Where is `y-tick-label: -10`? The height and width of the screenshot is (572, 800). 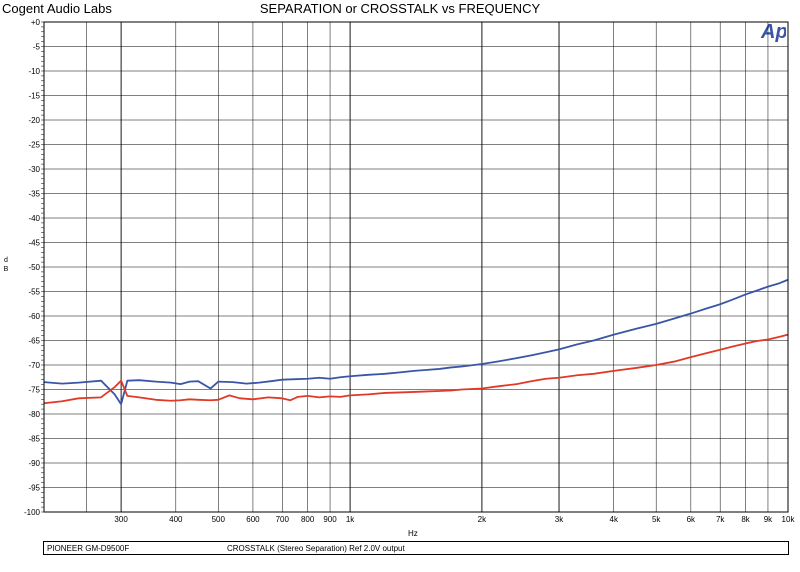
y-tick-label: -10 is located at coordinates (34, 71).